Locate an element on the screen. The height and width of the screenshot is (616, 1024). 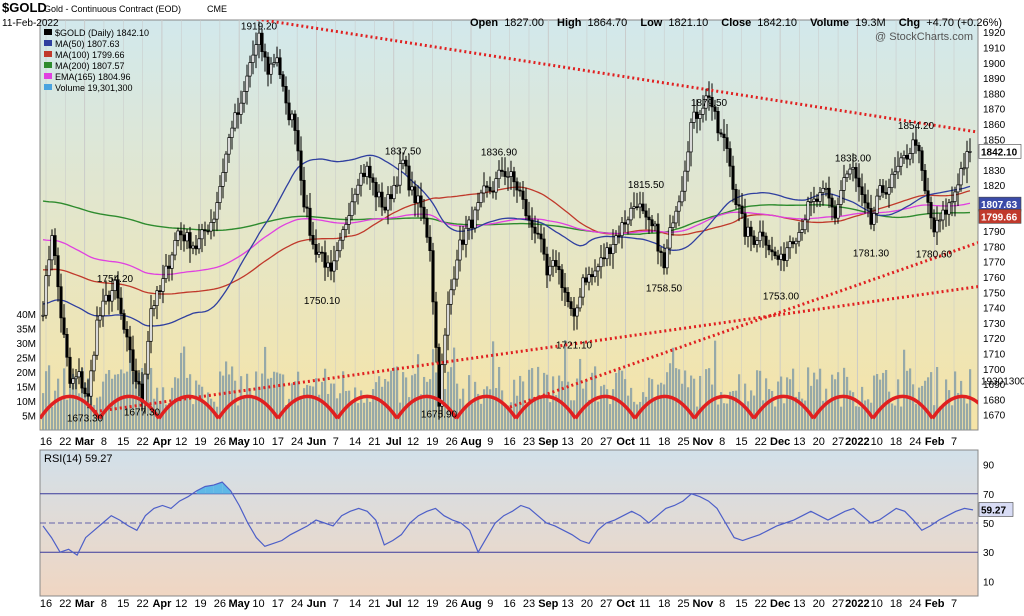
cycle-arc is located at coordinates (486, 407).